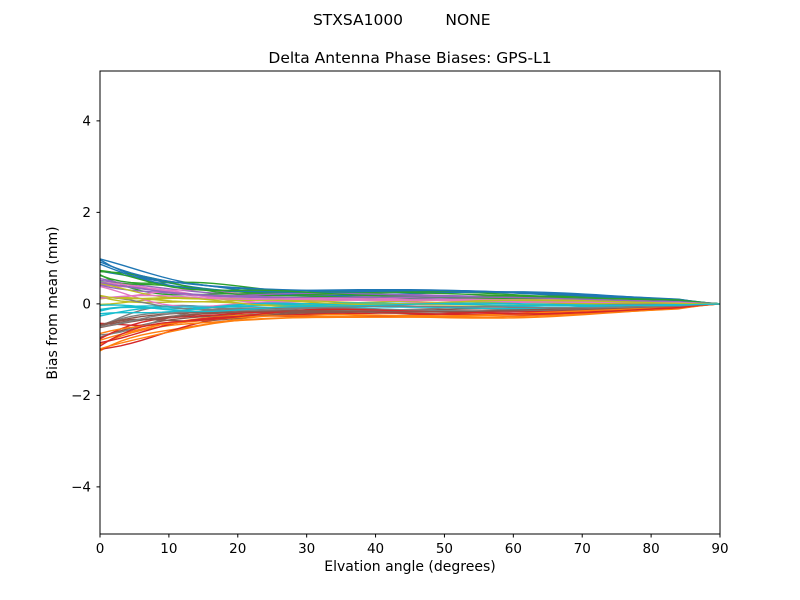 The height and width of the screenshot is (600, 800). Describe the element at coordinates (358, 20) in the screenshot. I see `suptitle-station: STXSA1000` at that location.